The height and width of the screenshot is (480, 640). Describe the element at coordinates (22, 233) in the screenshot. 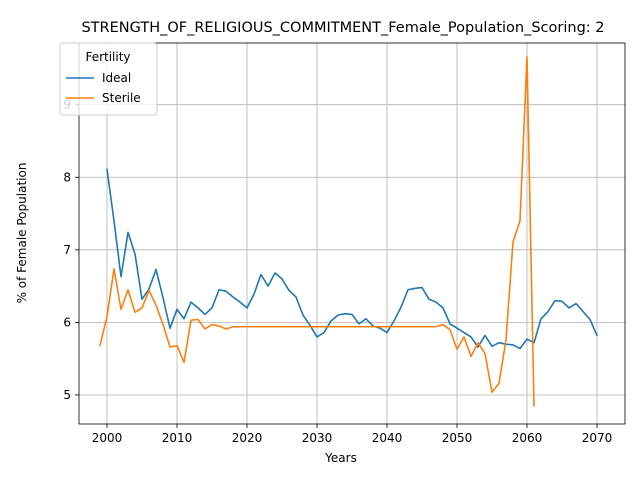

I see `y-axis-label: % of Female Population` at that location.